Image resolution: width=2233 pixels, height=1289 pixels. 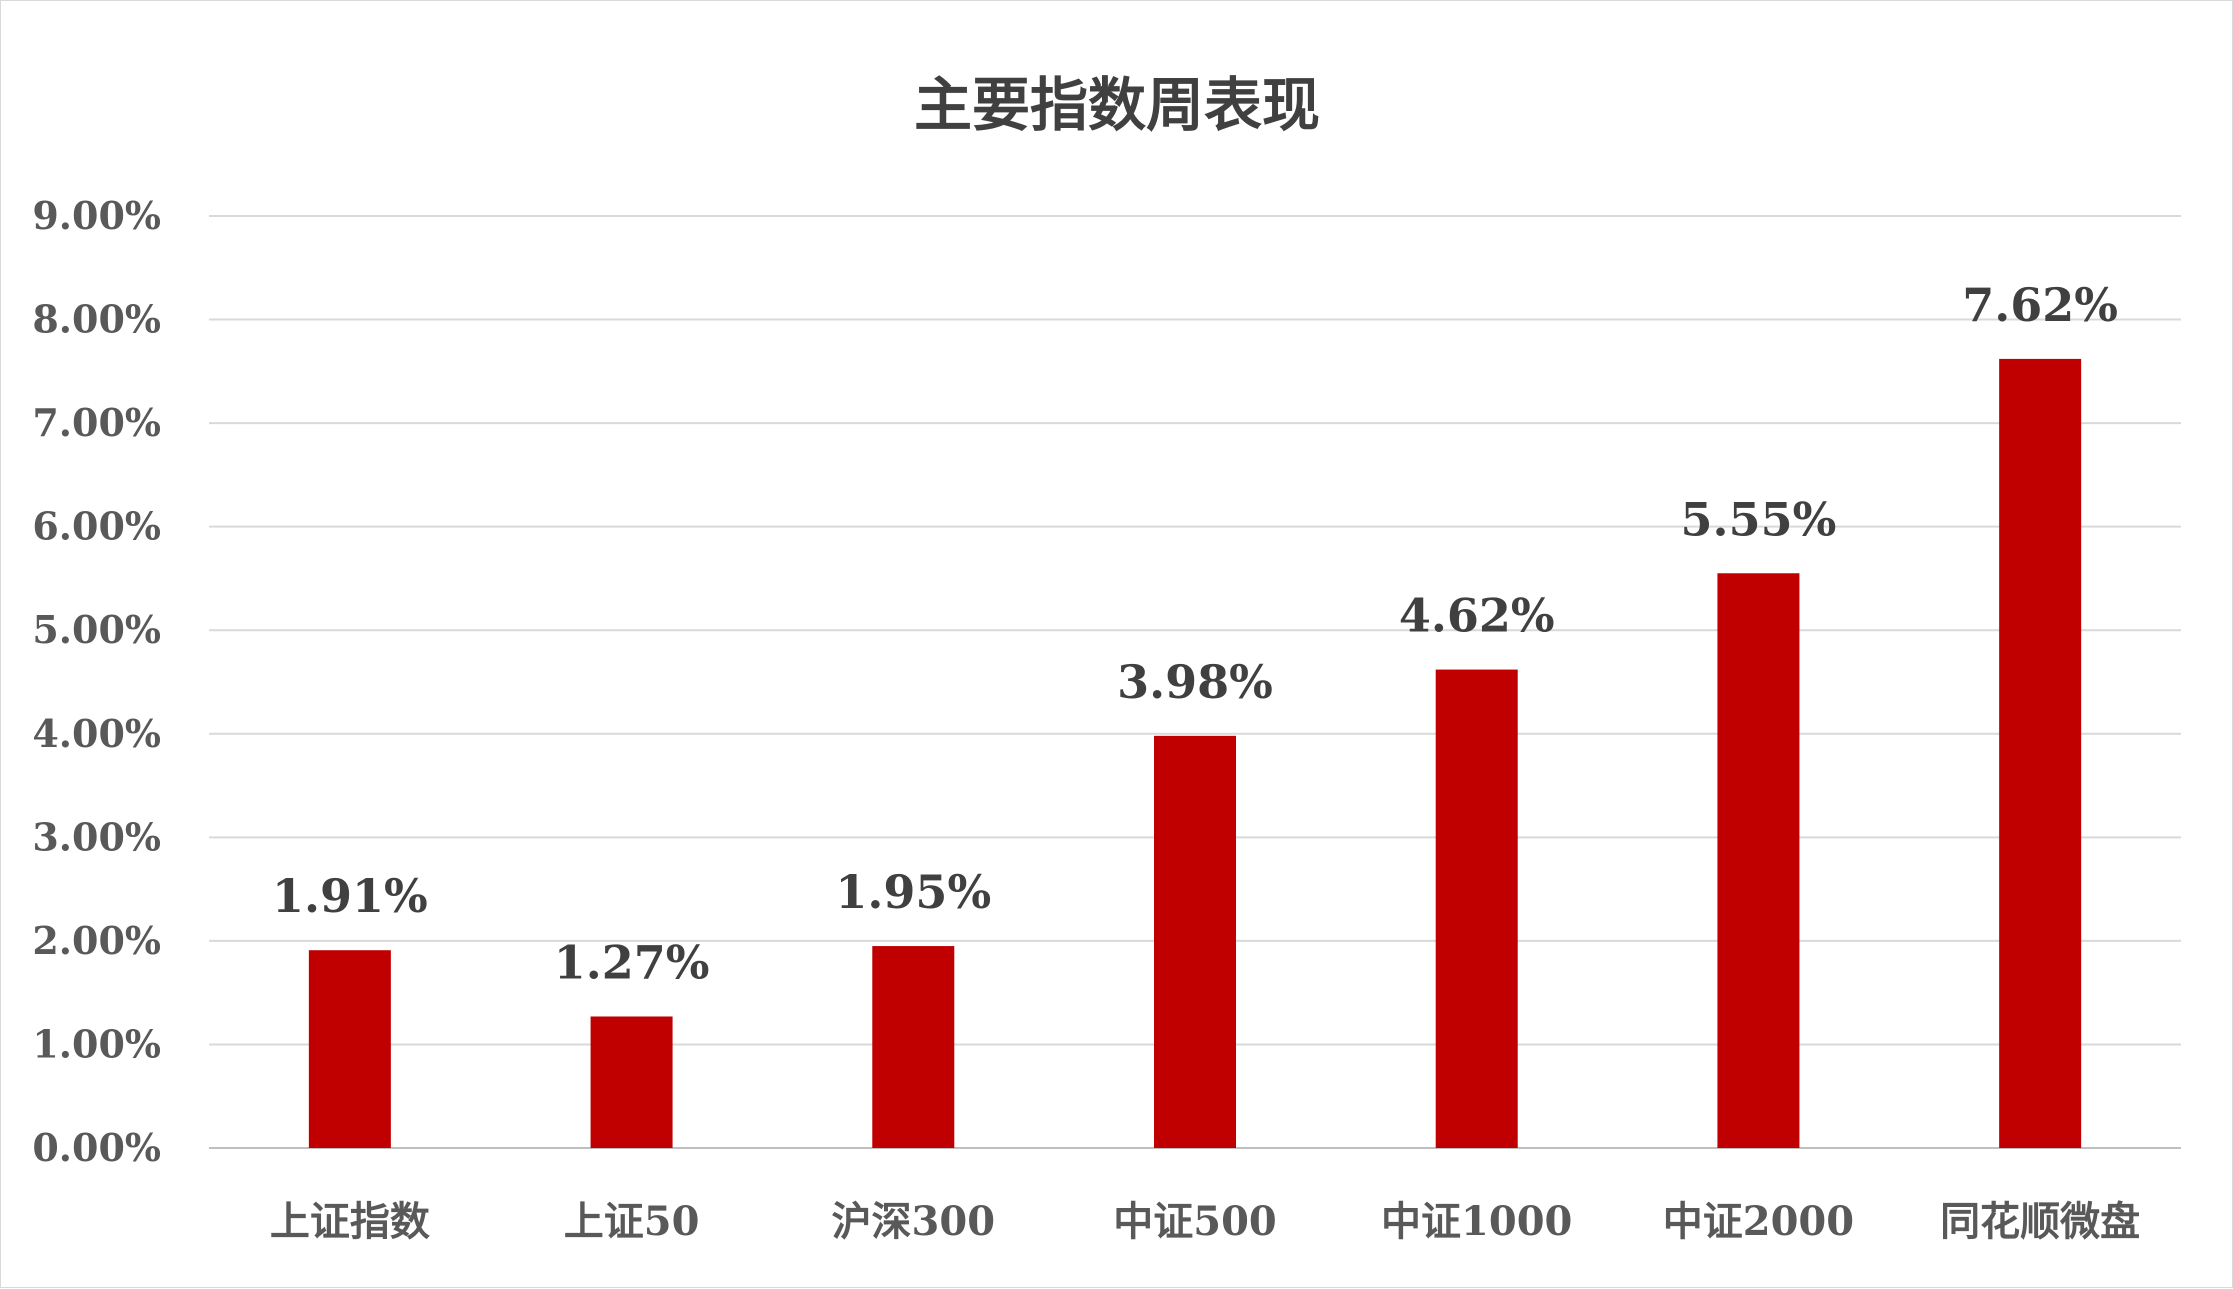 What do you see at coordinates (914, 1221) in the screenshot?
I see `x-tick-label: 沪深300` at bounding box center [914, 1221].